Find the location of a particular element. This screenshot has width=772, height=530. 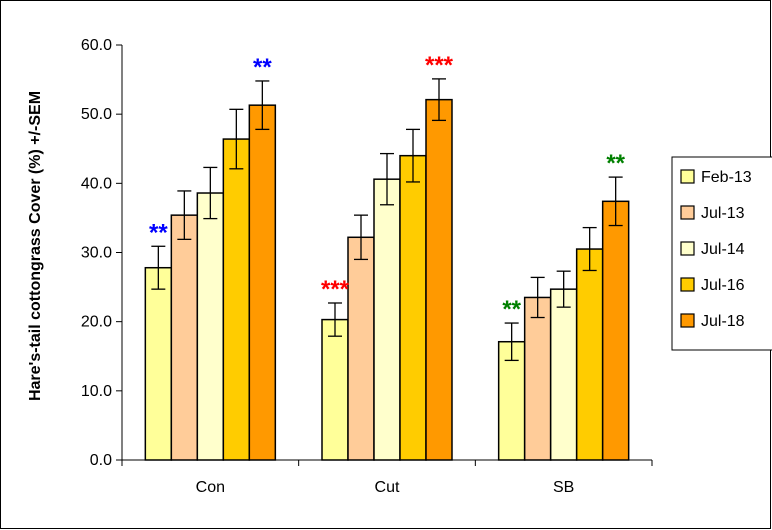

y-tick-label: 50.0 is located at coordinates (96, 114).